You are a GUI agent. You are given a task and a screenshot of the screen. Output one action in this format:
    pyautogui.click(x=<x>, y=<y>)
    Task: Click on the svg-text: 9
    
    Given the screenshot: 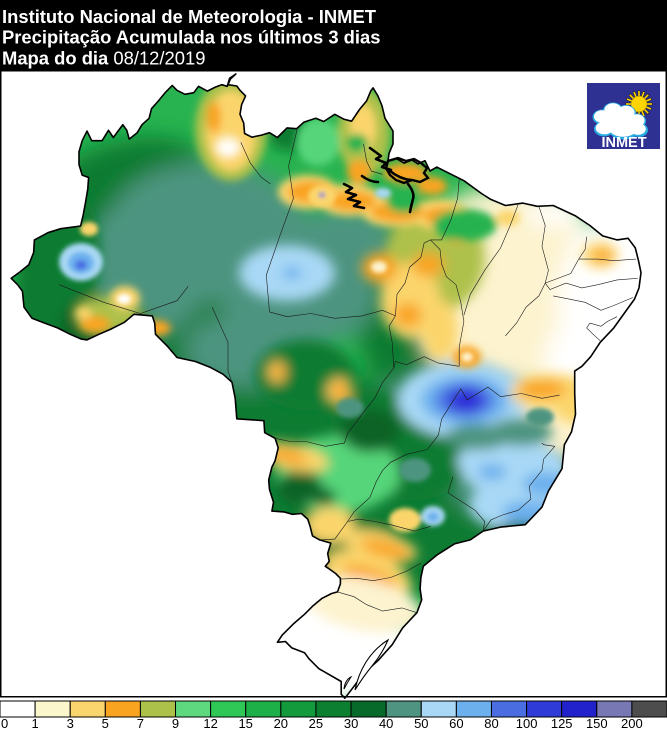 What is the action you would take?
    pyautogui.click(x=175, y=723)
    